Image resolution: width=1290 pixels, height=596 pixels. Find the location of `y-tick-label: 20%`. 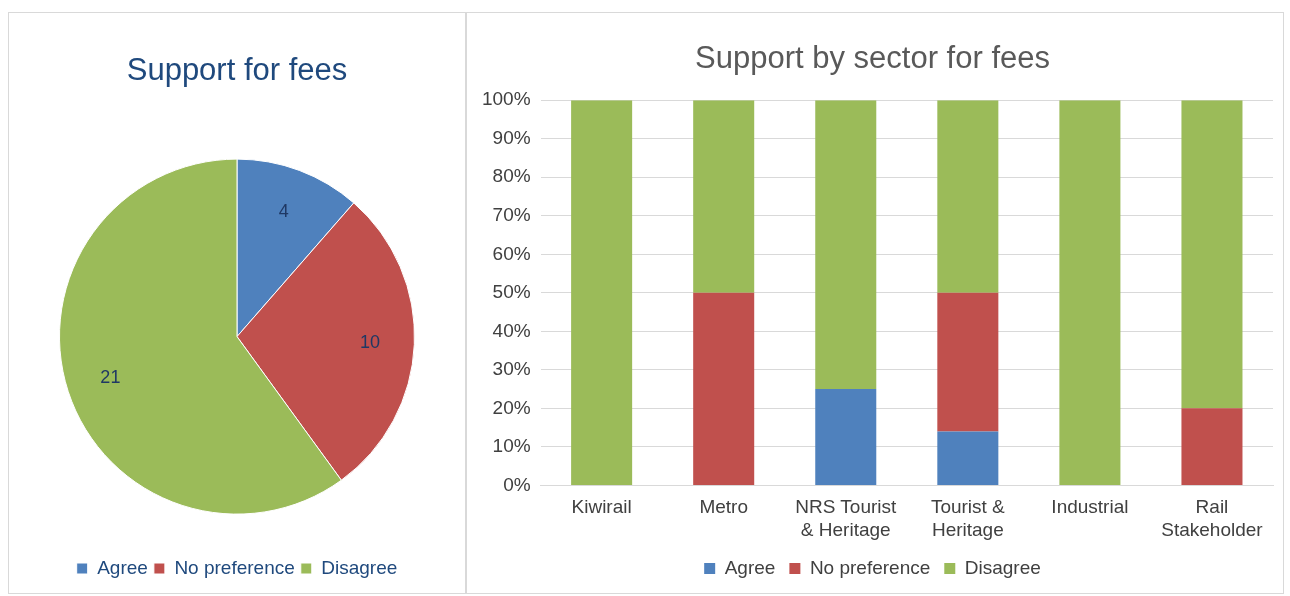

y-tick-label: 20% is located at coordinates (511, 407).